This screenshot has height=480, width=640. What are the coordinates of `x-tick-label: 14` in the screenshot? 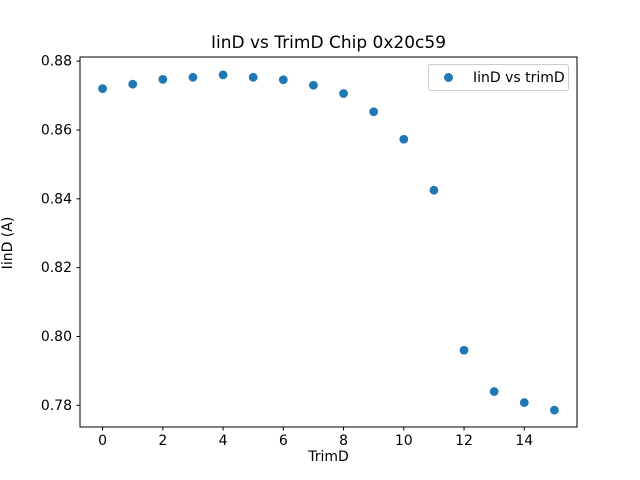 It's located at (524, 441).